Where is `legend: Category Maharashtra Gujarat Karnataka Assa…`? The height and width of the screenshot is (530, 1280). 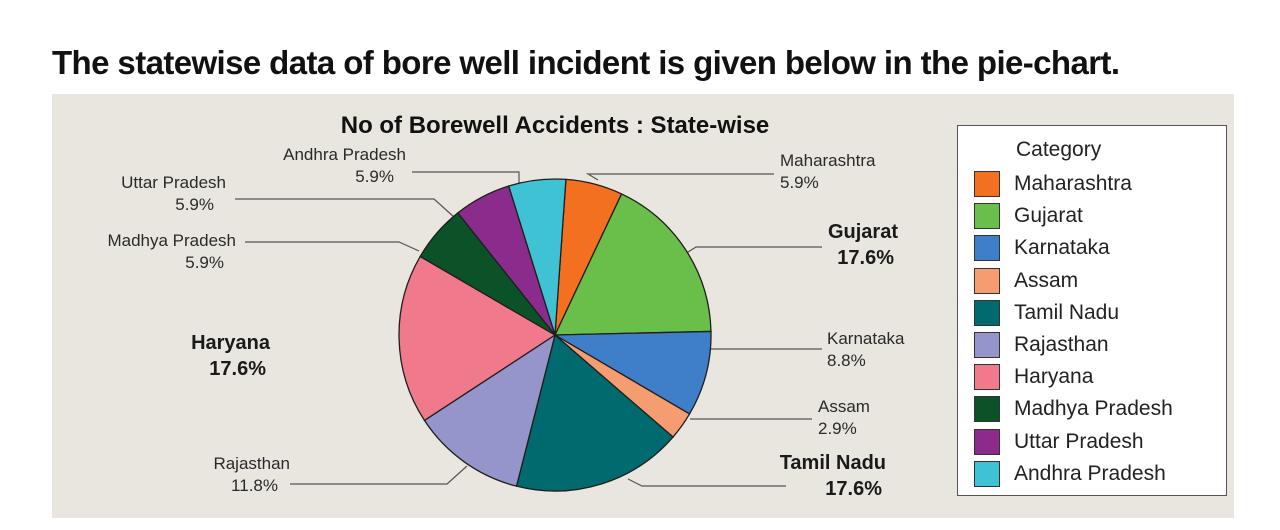
legend: Category Maharashtra Gujarat Karnataka Assa… is located at coordinates (1092, 310).